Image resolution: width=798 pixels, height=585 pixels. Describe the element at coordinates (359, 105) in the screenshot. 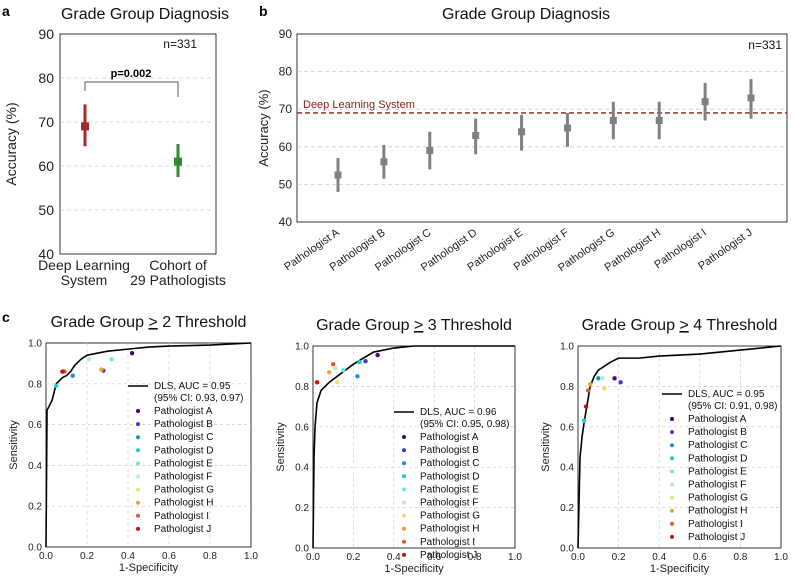

I see `panel-b-dls-reference-label: Deep Learning System` at that location.